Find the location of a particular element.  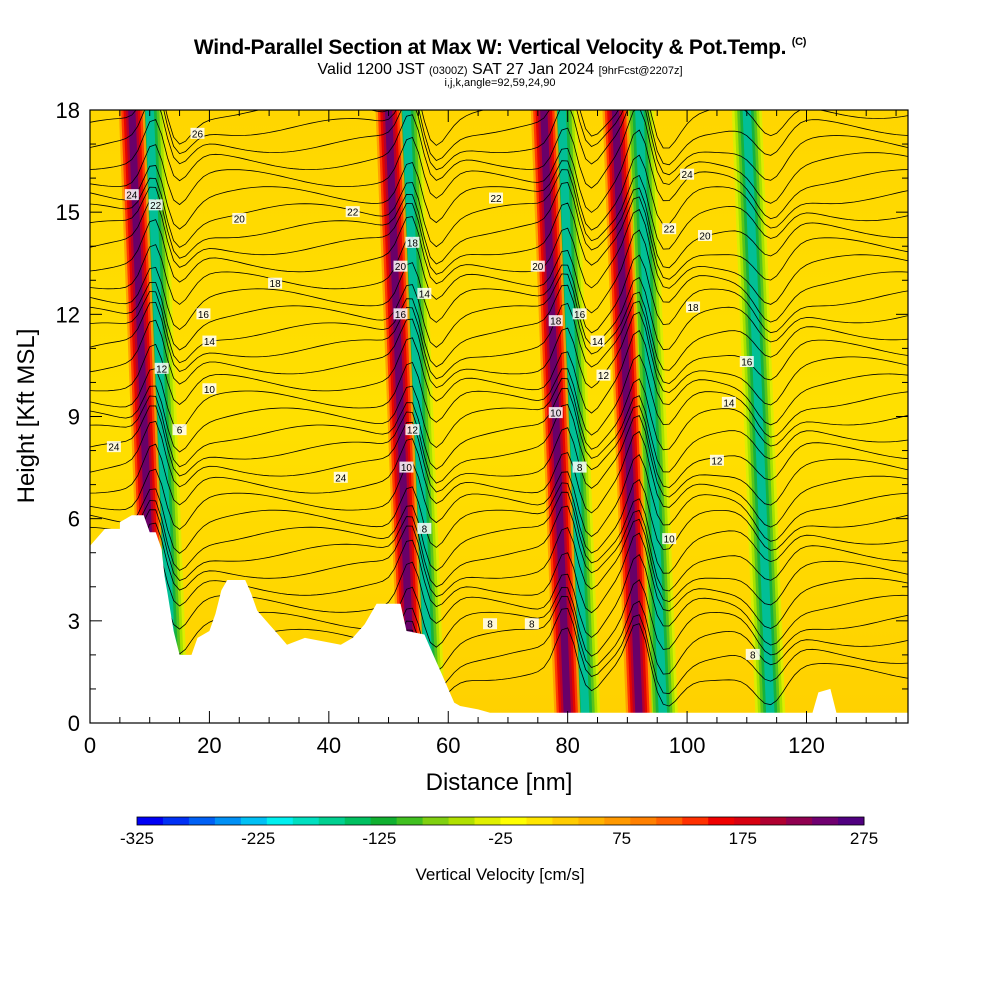

contour-label: 18 is located at coordinates (693, 308).